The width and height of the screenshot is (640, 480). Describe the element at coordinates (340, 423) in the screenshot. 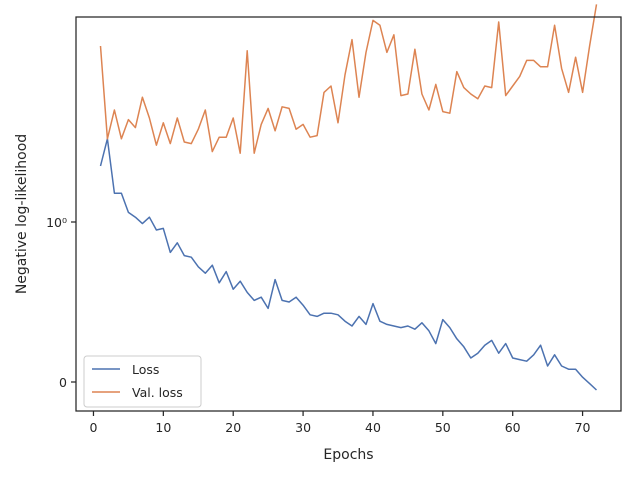

I see `x-axis: 0 10 20 30 40 50 60 70` at that location.